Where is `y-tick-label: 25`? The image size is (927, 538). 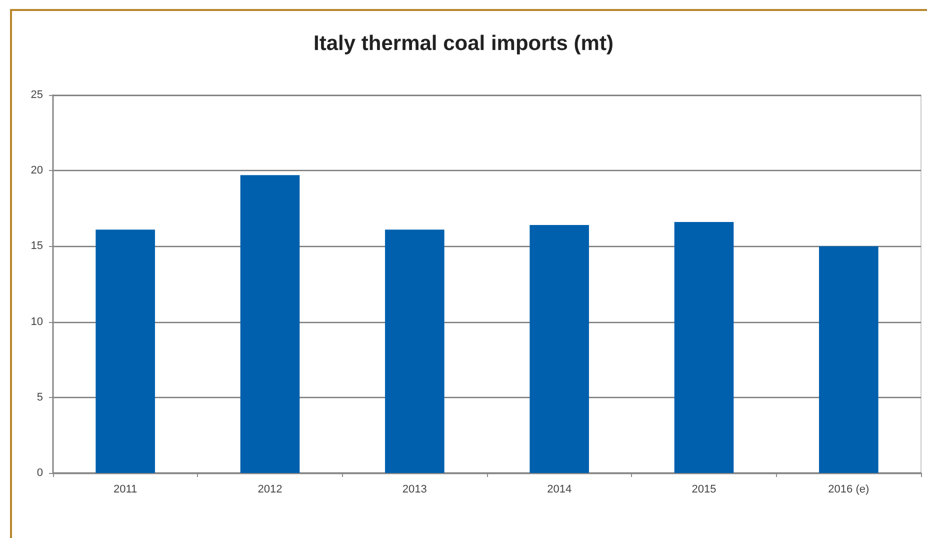 y-tick-label: 25 is located at coordinates (36, 95).